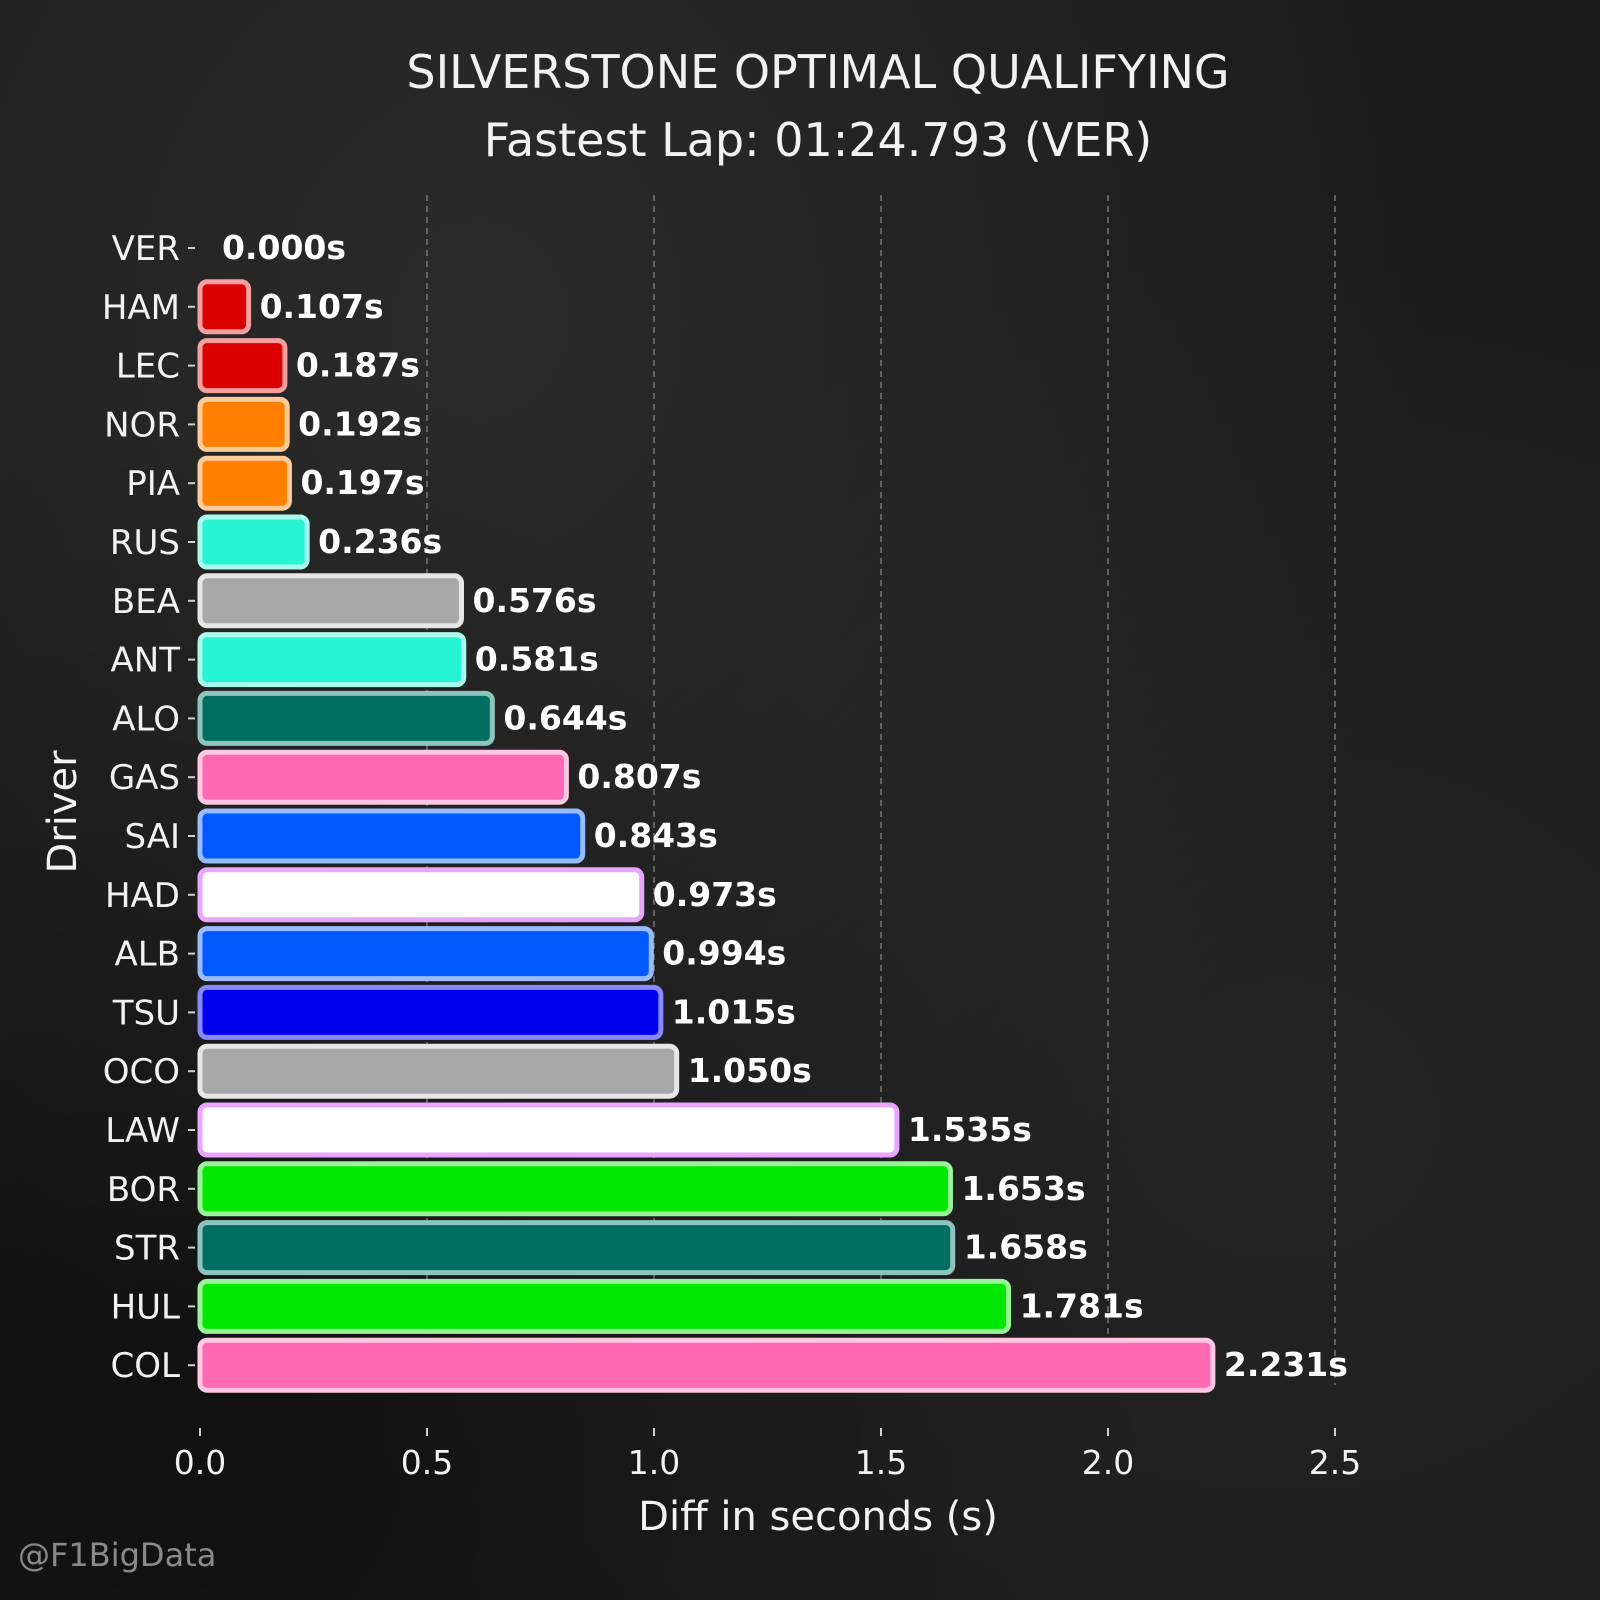 This screenshot has width=1600, height=1600. Describe the element at coordinates (383, 777) in the screenshot. I see `bar-gas` at that location.